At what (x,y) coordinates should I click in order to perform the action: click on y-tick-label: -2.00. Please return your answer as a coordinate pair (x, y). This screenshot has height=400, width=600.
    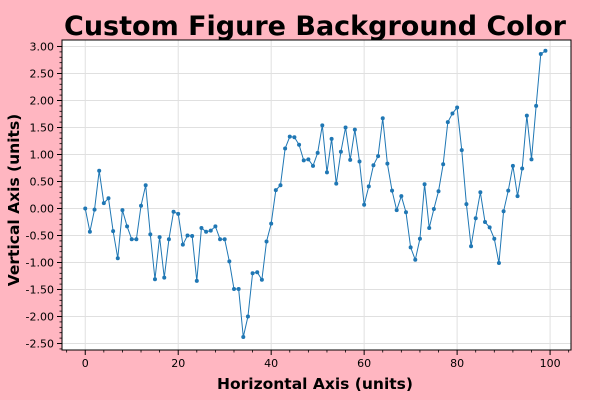
    Looking at the image, I should click on (40, 317).